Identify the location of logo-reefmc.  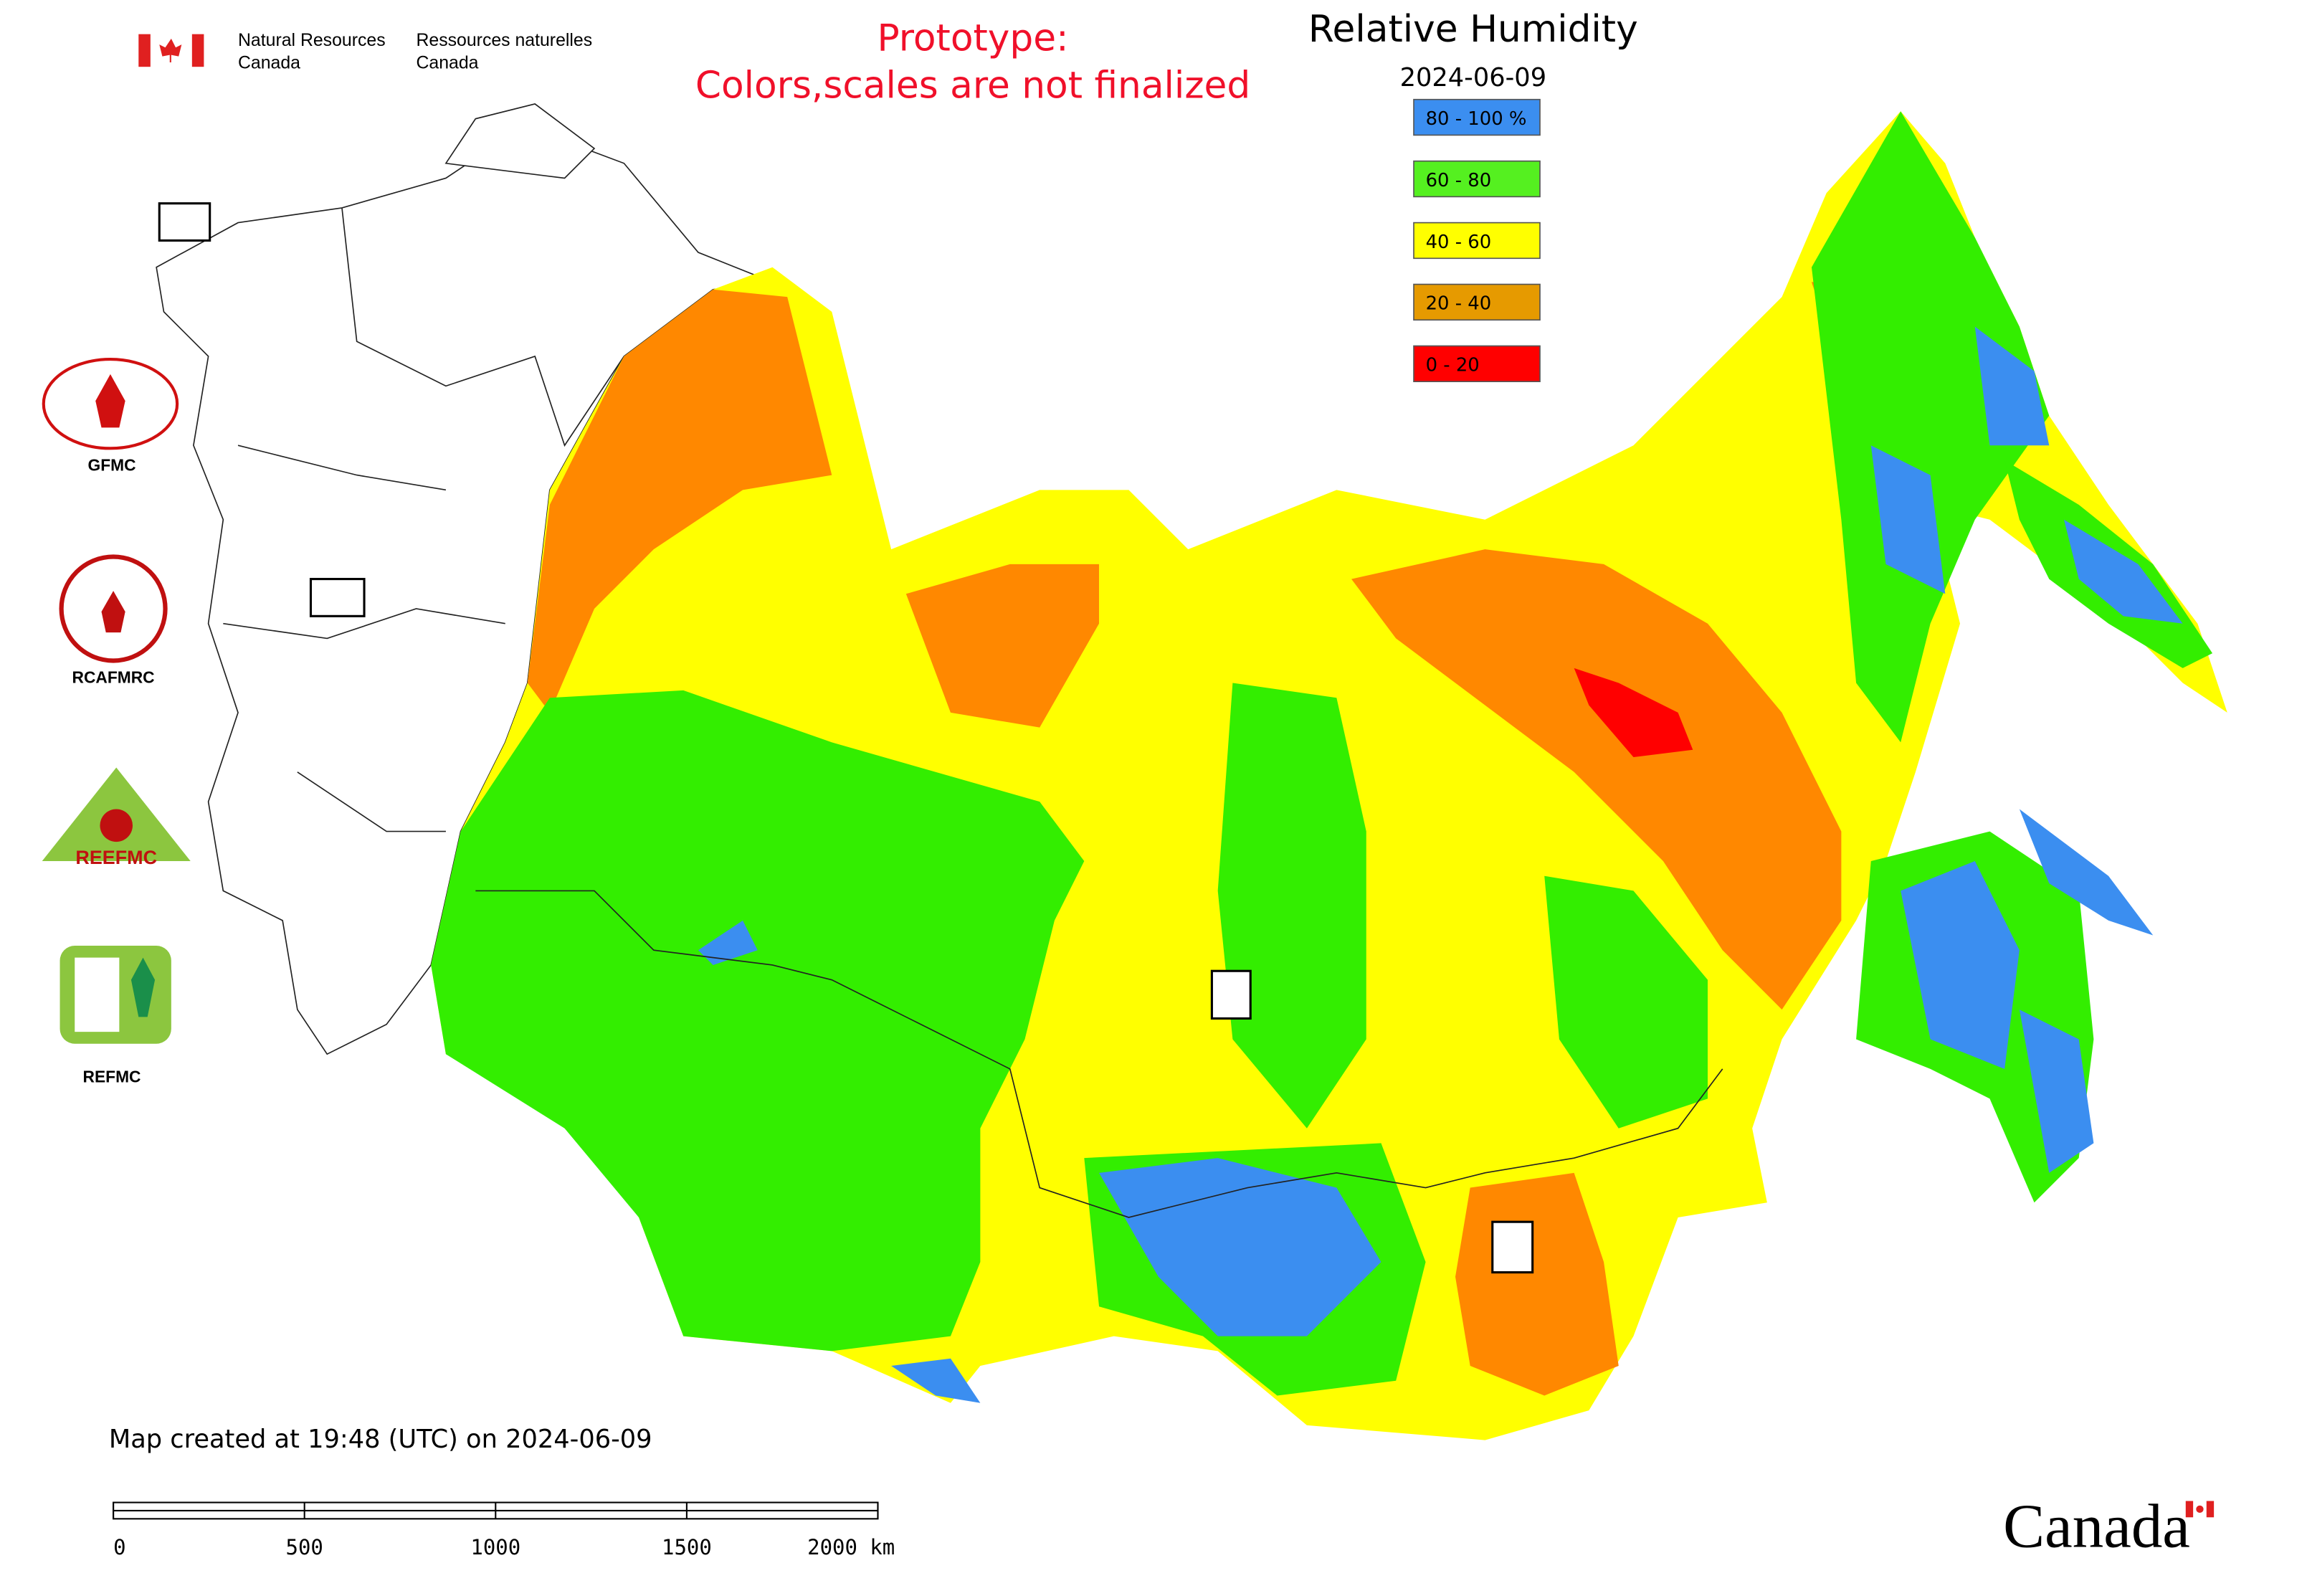
(116, 814).